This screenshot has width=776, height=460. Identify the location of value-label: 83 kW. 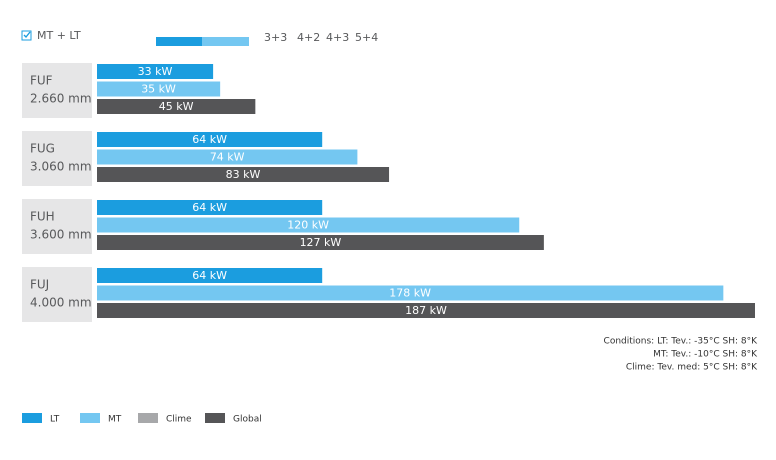
(243, 174).